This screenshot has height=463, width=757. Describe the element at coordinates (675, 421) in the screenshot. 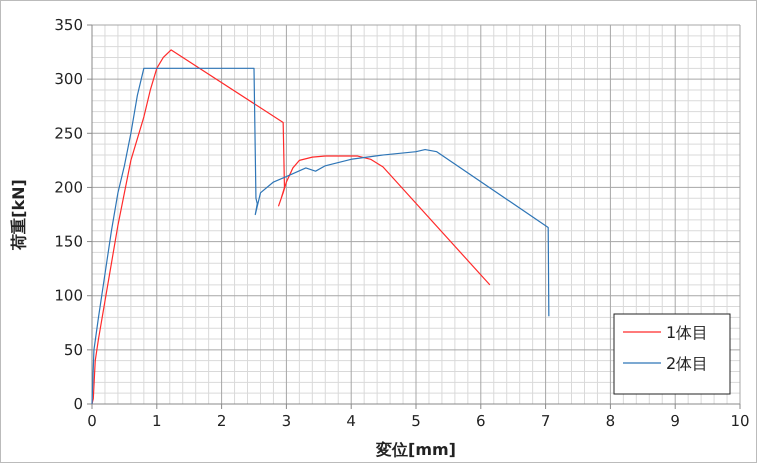

I see `x-tick-label: 9` at that location.